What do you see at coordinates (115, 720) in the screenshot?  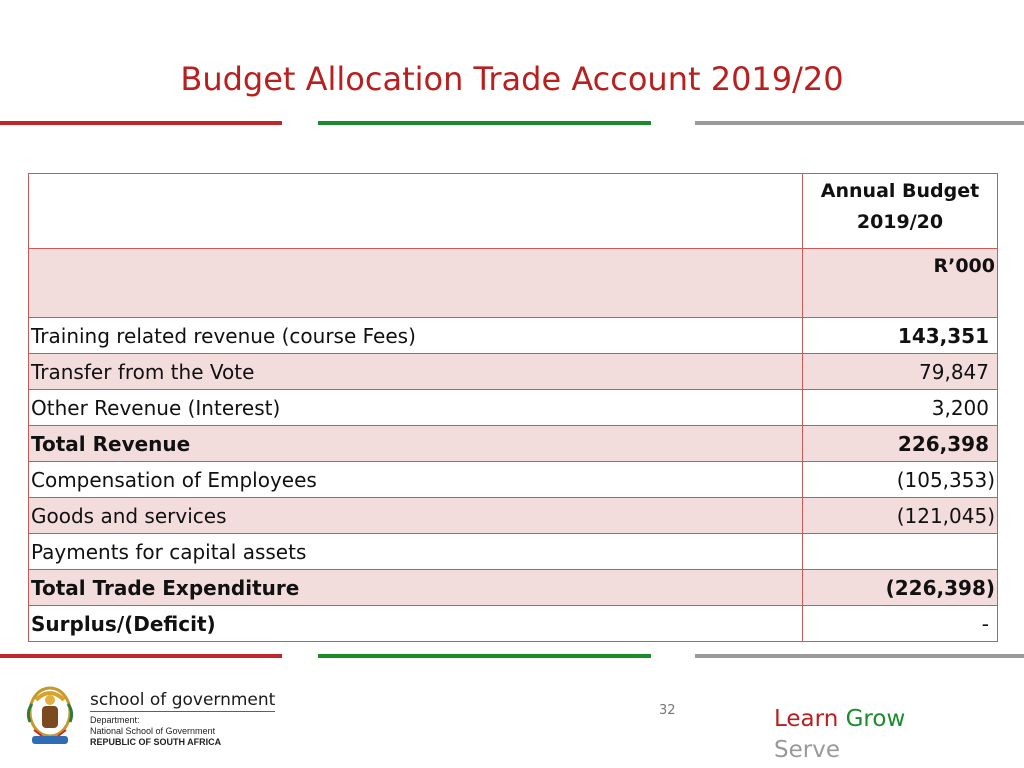 I see `logo-line-department: Department:` at bounding box center [115, 720].